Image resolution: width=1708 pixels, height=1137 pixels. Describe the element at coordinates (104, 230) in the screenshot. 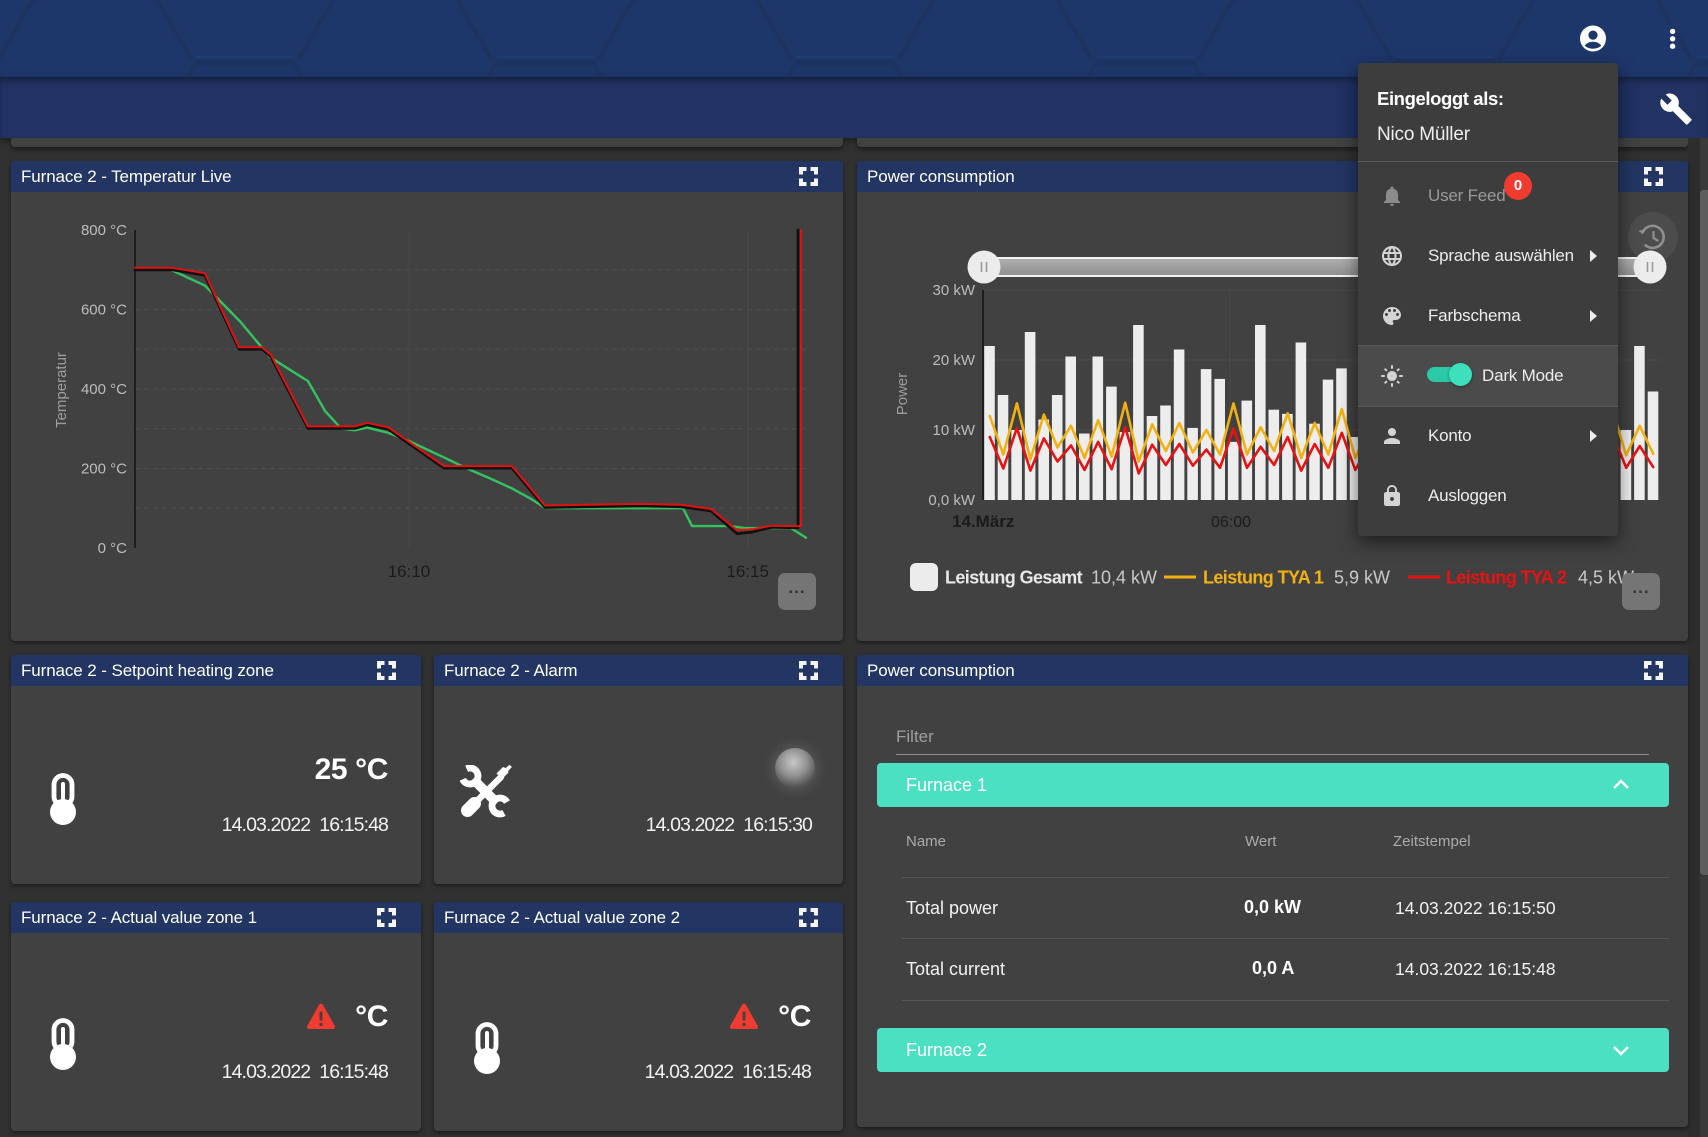

I see `svg-text: 800 °C` at that location.